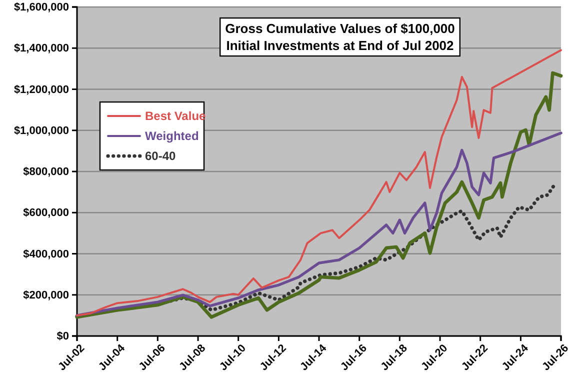  What do you see at coordinates (340, 37) in the screenshot?
I see `text: Gross Cumulative Values of $100,000 Initial Investments at End of Jul 2002` at bounding box center [340, 37].